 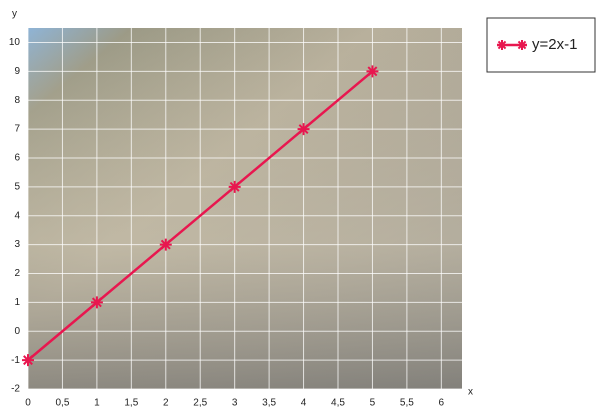 What do you see at coordinates (512, 45) in the screenshot?
I see `legend-marker` at bounding box center [512, 45].